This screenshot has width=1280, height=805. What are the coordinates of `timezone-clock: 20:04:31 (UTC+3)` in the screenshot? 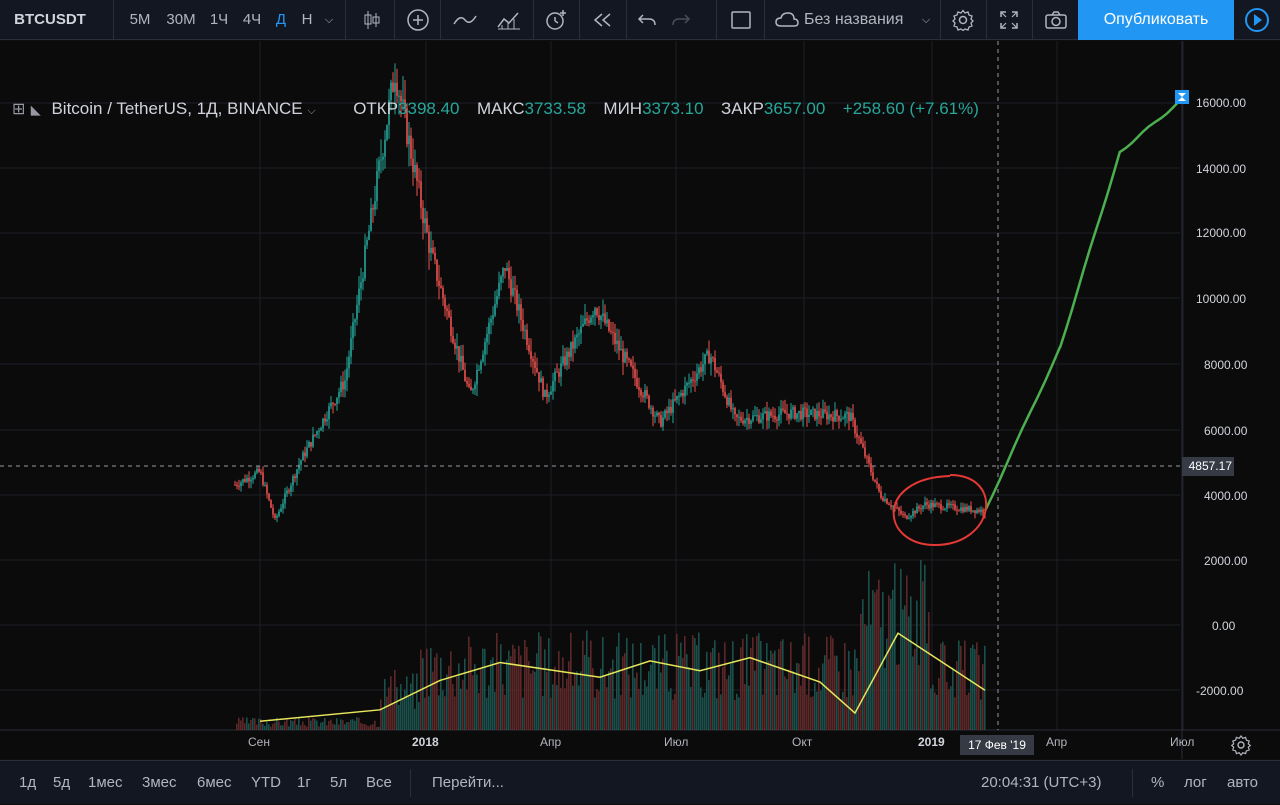 It's located at (1041, 782).